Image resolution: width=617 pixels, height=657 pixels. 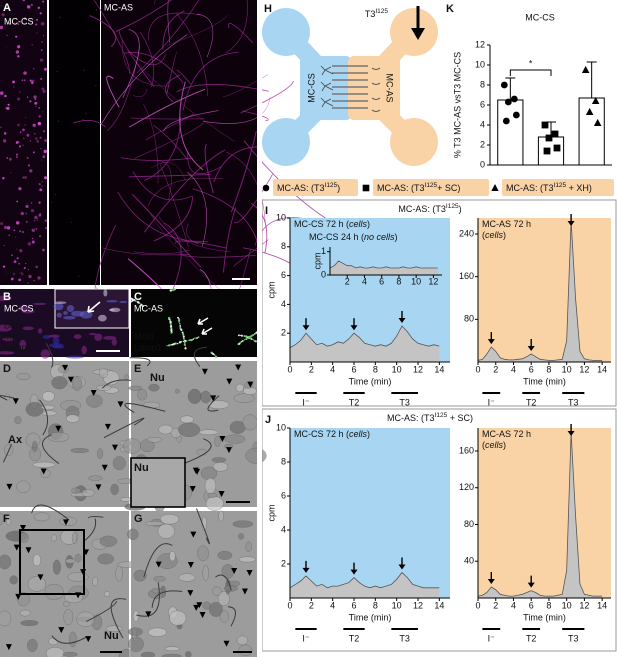 I want to click on device-diagram, so click(x=350, y=86).